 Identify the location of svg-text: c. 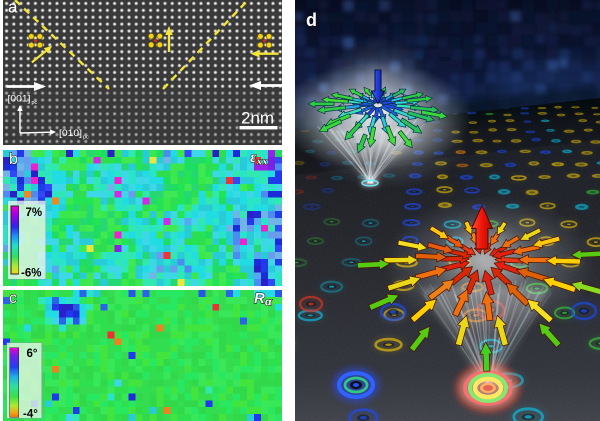
(13, 298).